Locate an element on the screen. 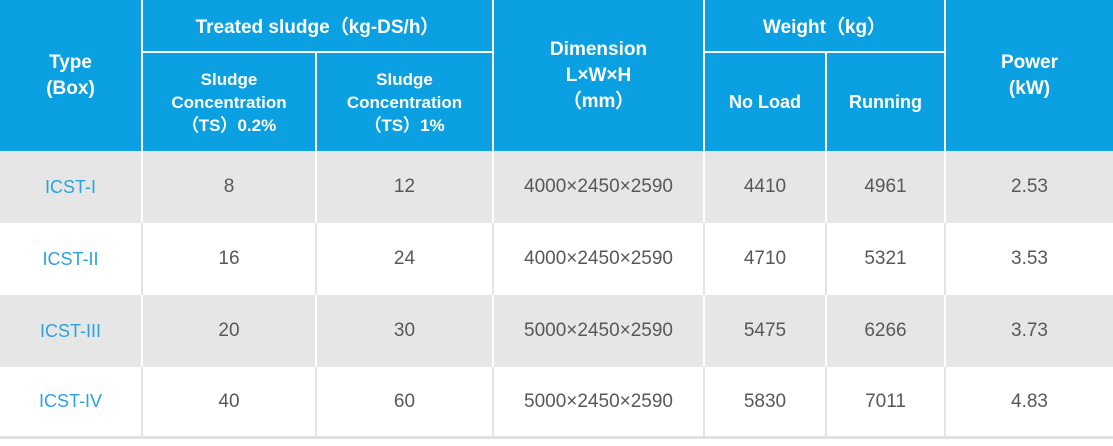  cell-type: ICST-I is located at coordinates (70, 187).